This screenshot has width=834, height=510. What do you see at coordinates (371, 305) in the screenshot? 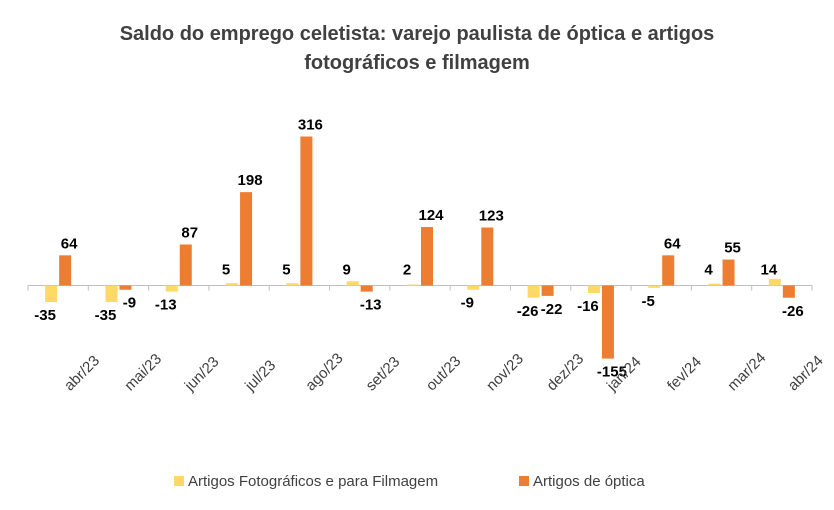
I see `data-label-optics: -13` at bounding box center [371, 305].